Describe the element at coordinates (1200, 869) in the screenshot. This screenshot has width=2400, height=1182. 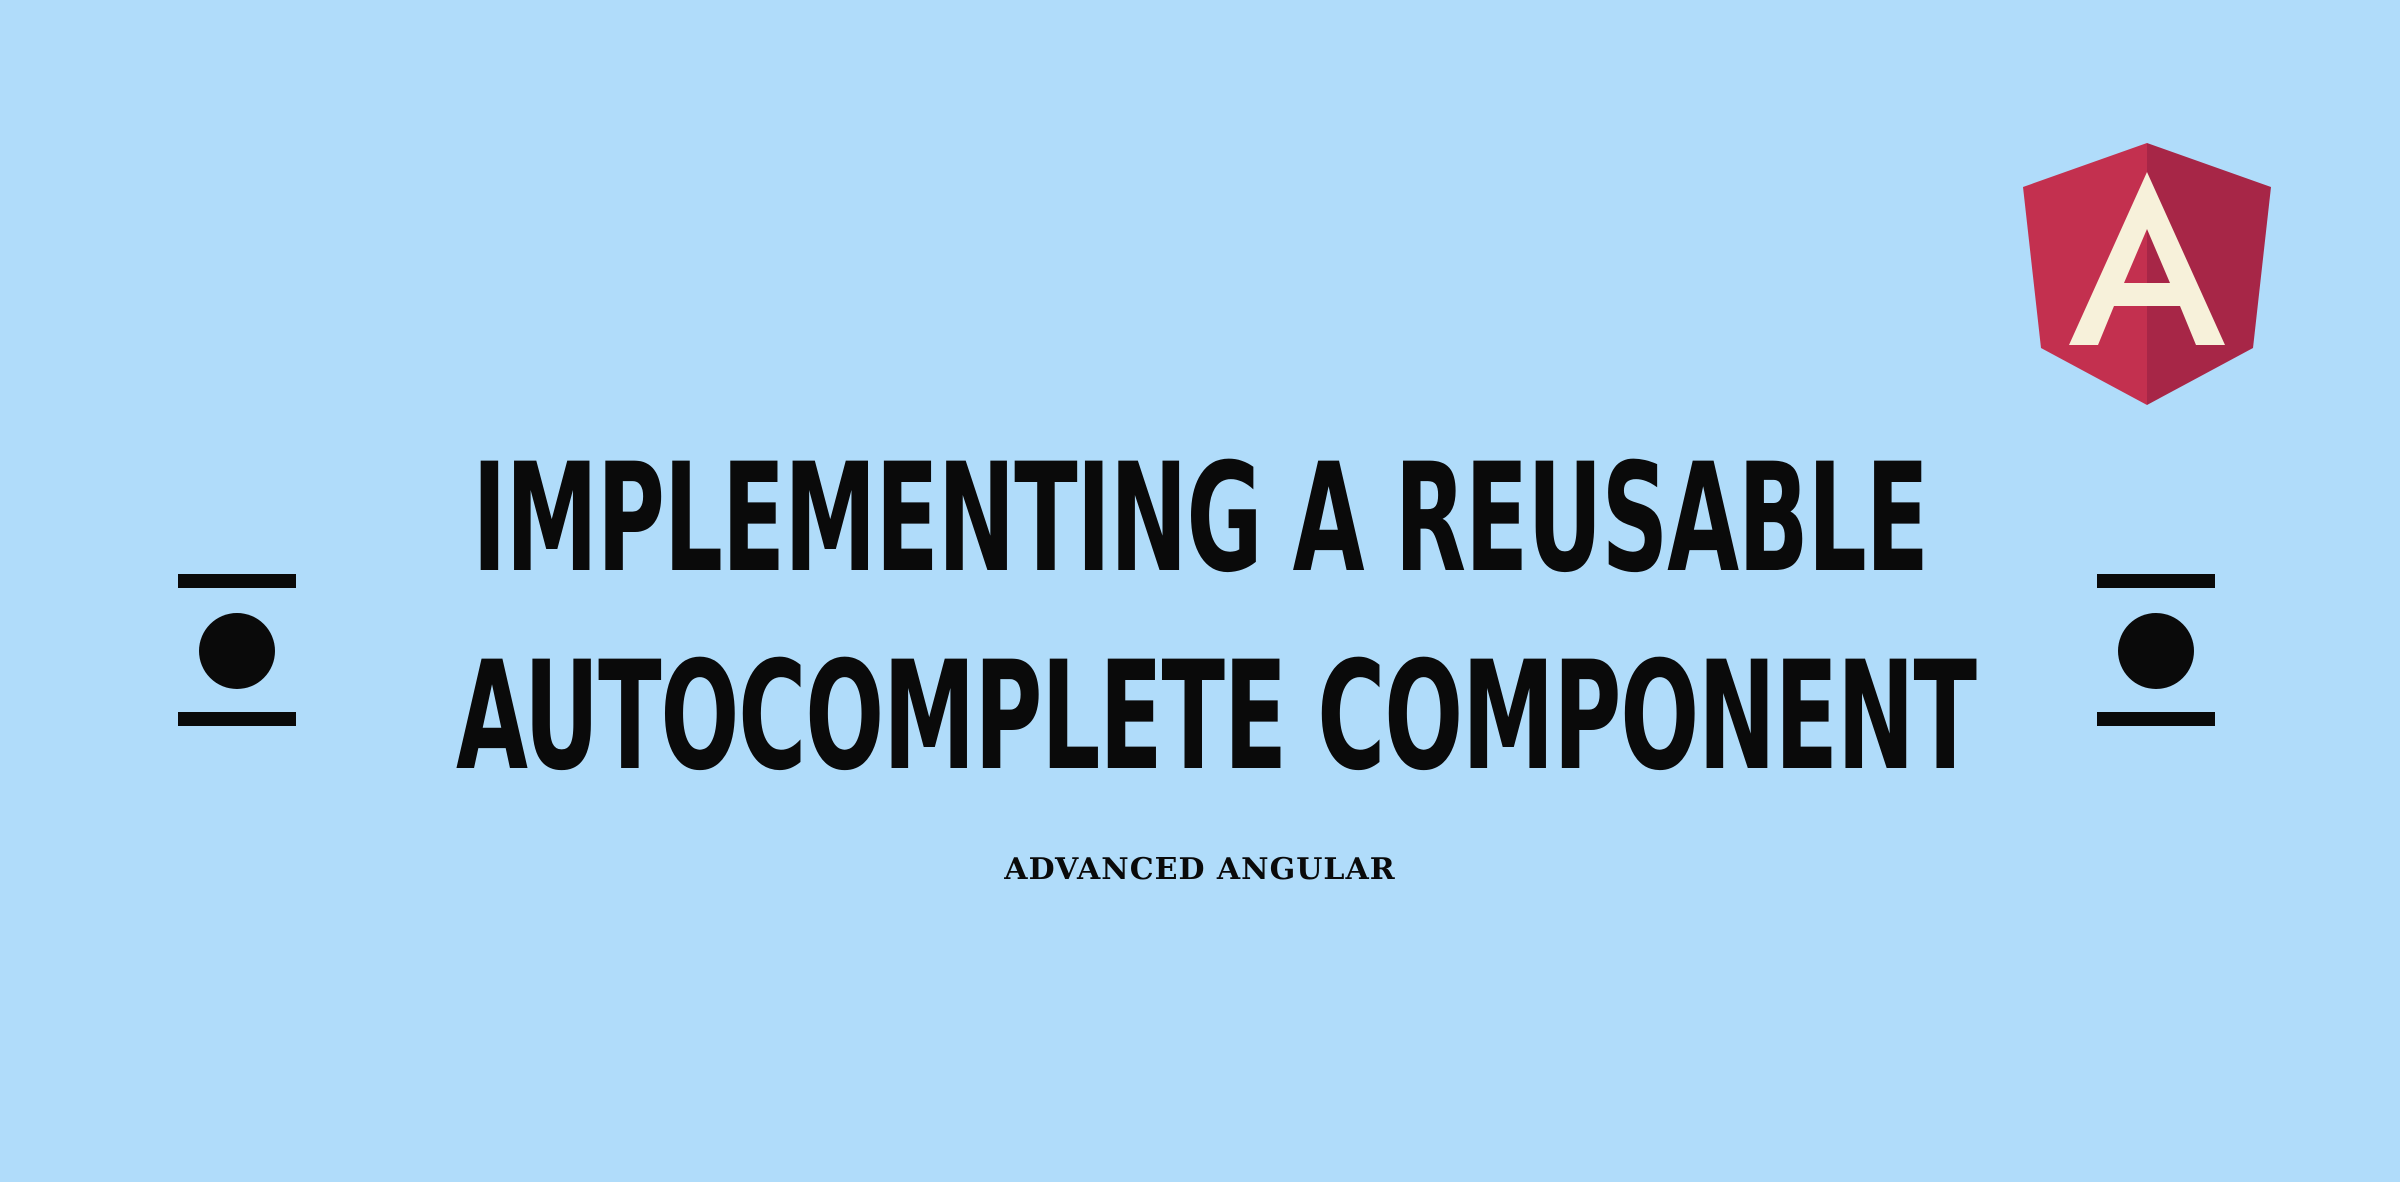
I see `subtitle: ADVANCED ANGULAR` at that location.